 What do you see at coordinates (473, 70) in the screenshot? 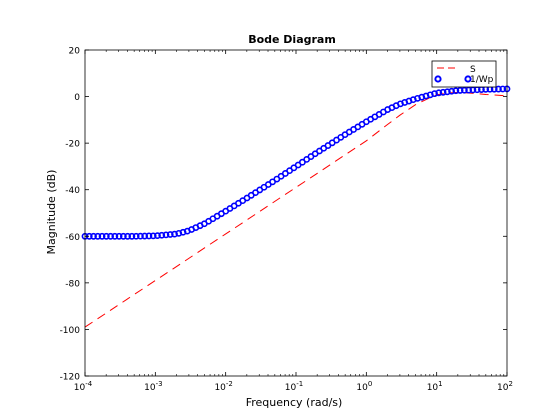
I see `legend-label-s: S` at bounding box center [473, 70].